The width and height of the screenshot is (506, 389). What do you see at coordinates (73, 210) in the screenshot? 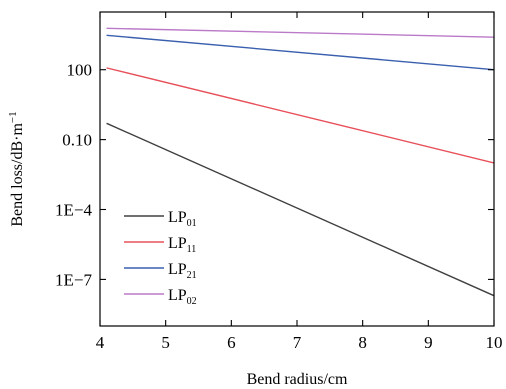
I see `y-tick-label: 1E−4` at bounding box center [73, 210].